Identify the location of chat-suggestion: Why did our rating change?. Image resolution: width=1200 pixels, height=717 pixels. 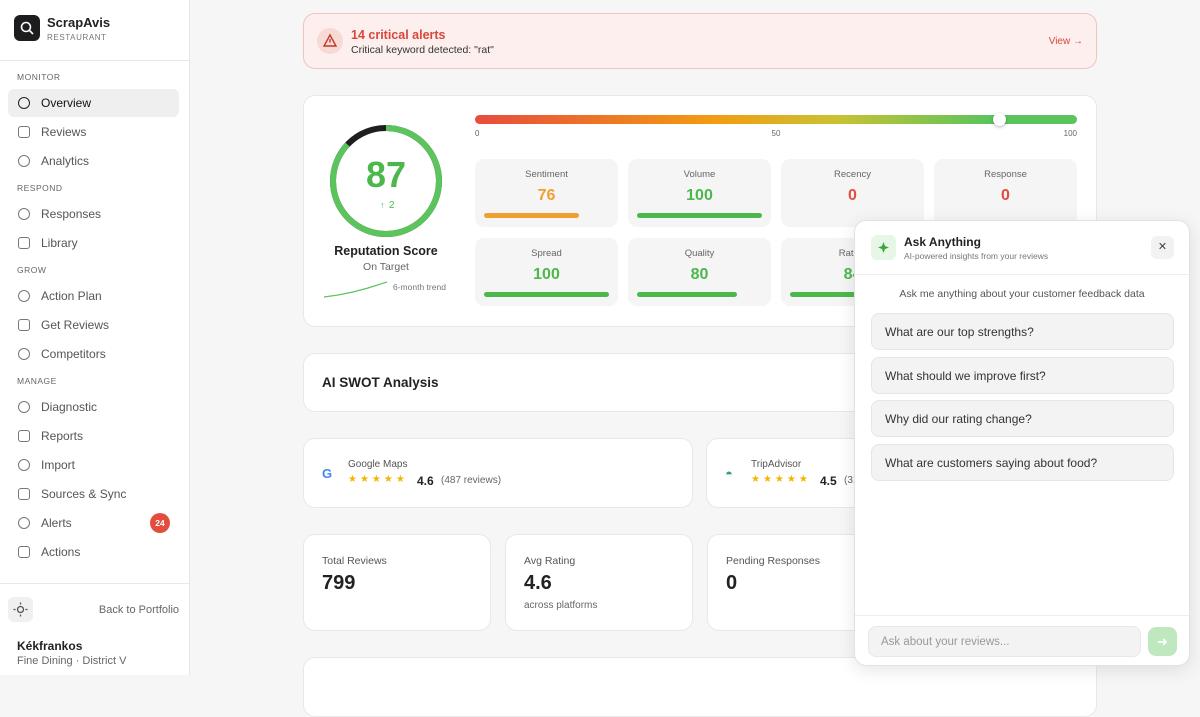
(1022, 418).